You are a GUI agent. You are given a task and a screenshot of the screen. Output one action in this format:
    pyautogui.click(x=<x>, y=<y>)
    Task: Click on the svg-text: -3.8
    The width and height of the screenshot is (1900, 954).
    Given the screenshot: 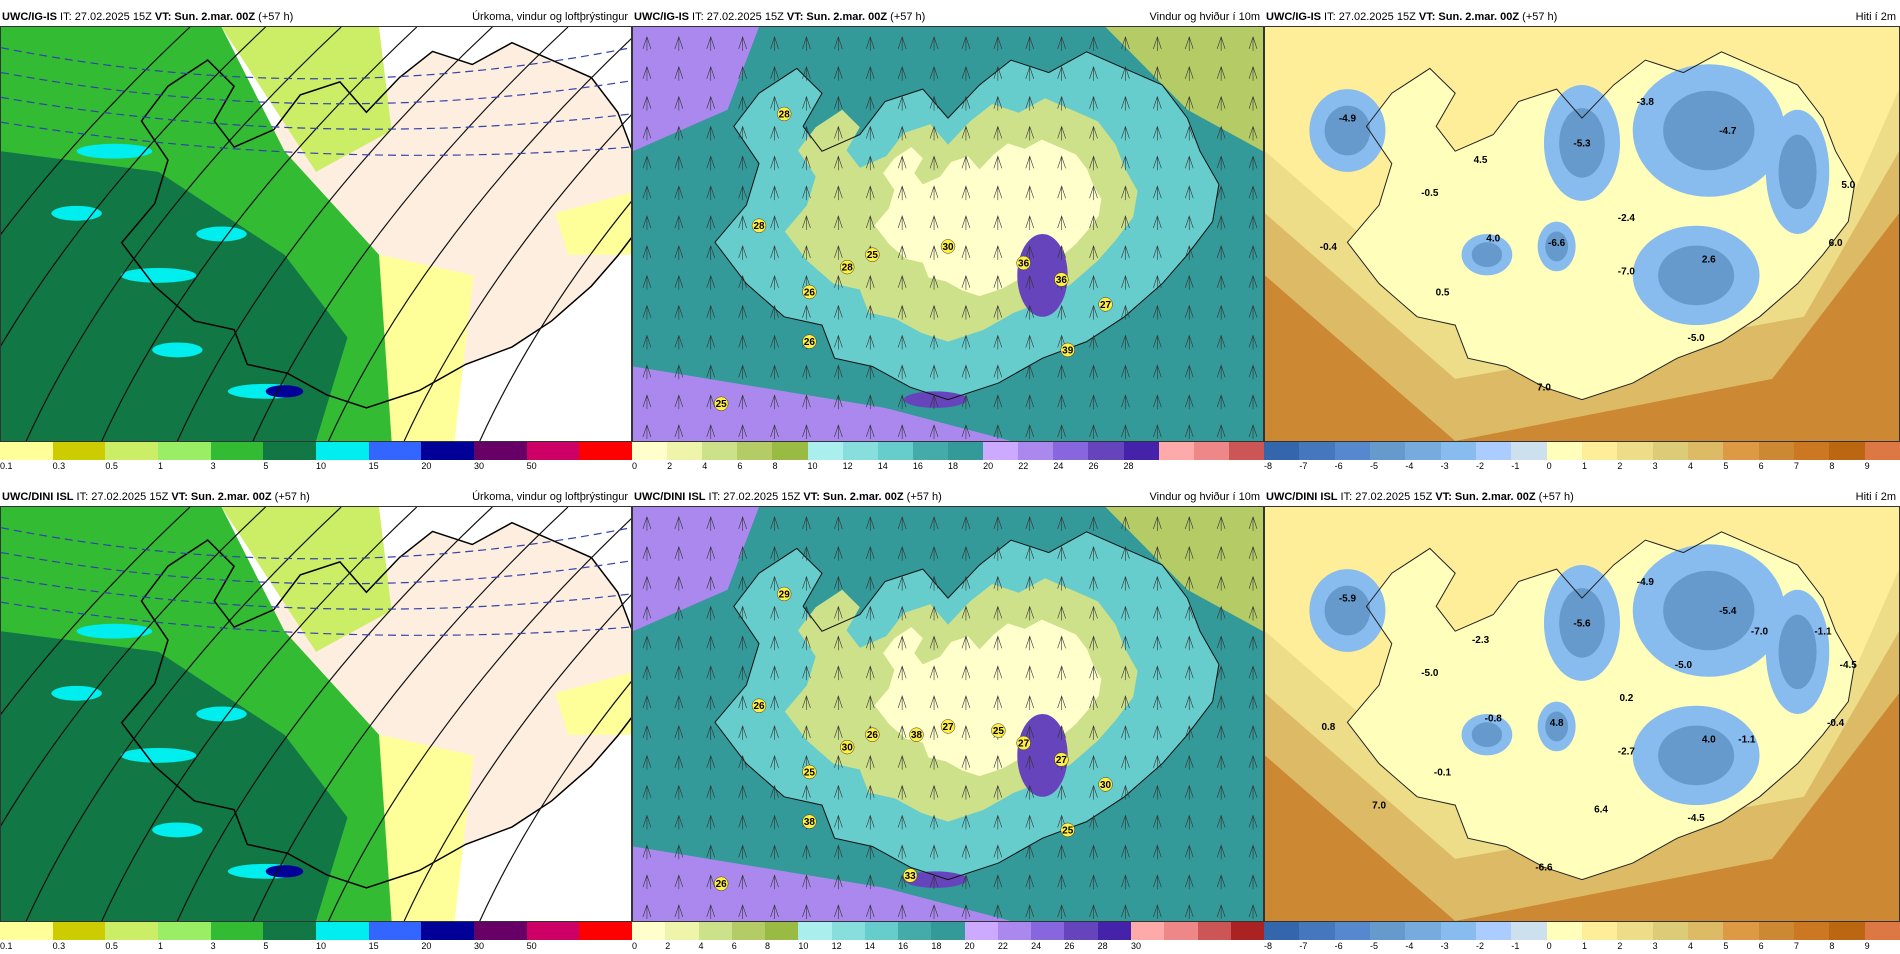 What is the action you would take?
    pyautogui.click(x=1646, y=102)
    